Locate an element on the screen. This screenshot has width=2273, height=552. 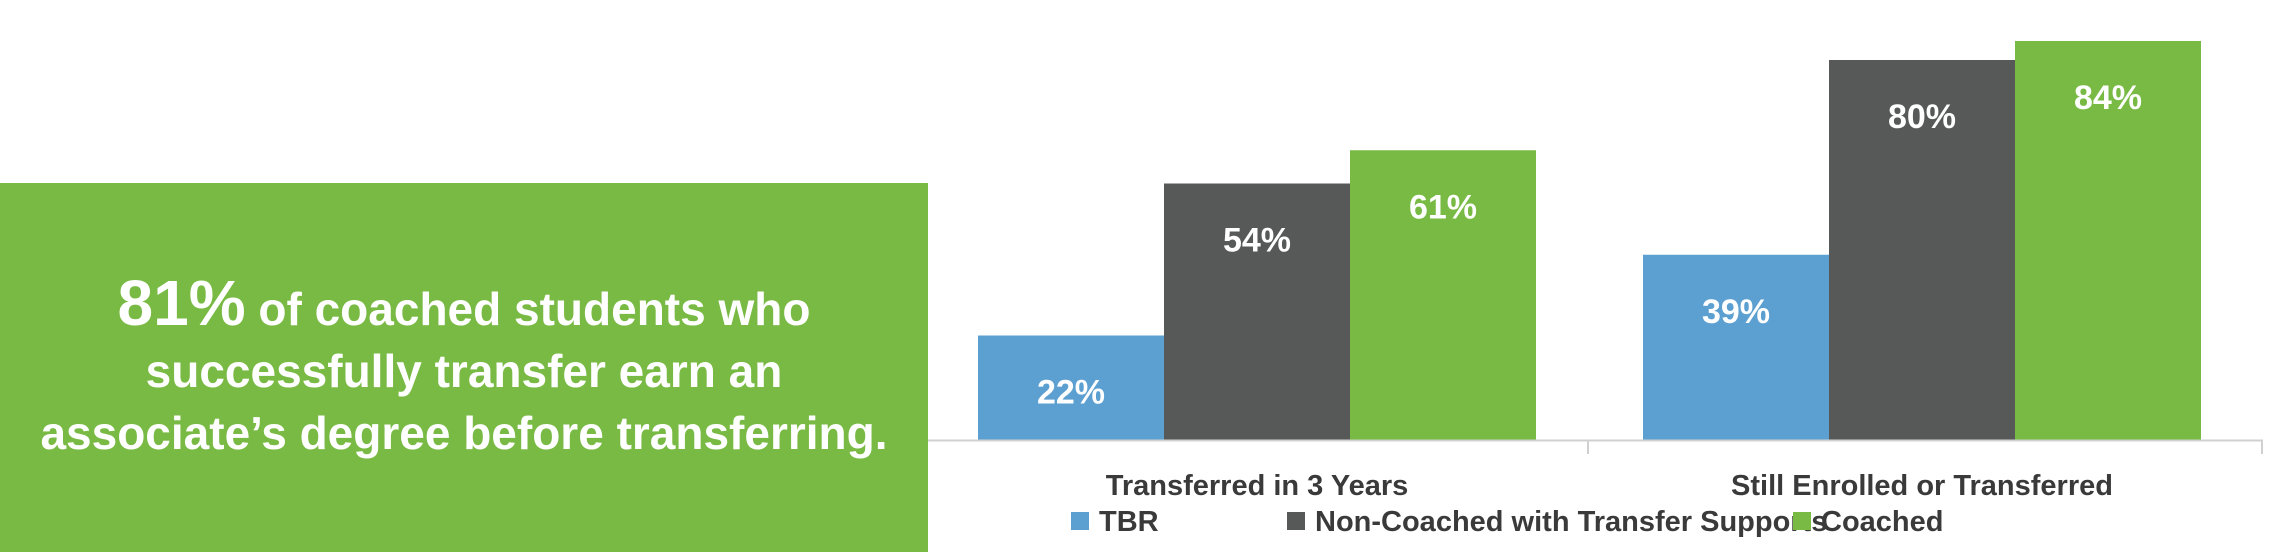
data-label-tbr-1: 22% is located at coordinates (1071, 393).